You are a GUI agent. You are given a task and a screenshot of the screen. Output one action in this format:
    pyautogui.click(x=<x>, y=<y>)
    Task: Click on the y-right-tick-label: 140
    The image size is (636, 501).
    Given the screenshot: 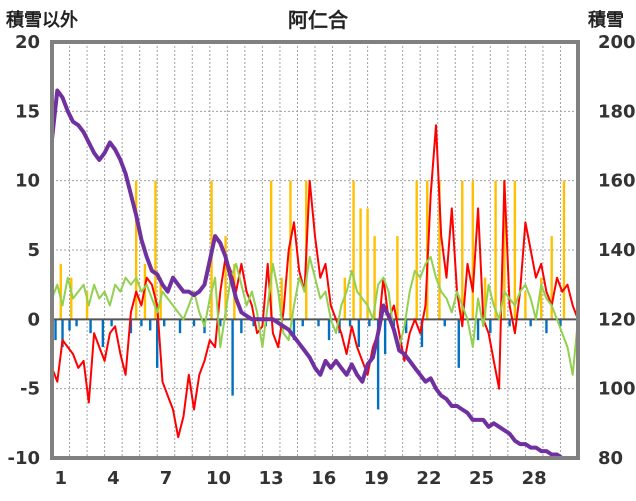 What is the action you would take?
    pyautogui.click(x=617, y=250)
    